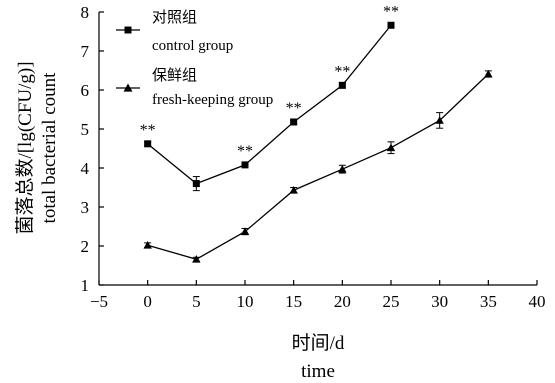  I want to click on y-axis-title-cn: 菌落总数/[lg(CFU/g)], so click(25, 147).